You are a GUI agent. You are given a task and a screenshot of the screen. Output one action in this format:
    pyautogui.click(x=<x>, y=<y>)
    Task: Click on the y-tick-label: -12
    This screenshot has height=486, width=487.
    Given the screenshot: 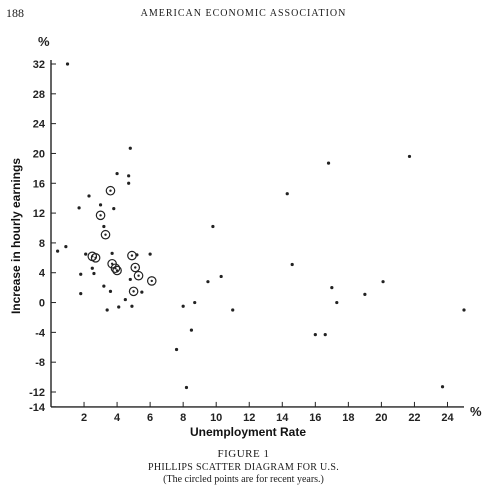 What is the action you would take?
    pyautogui.click(x=37, y=393)
    